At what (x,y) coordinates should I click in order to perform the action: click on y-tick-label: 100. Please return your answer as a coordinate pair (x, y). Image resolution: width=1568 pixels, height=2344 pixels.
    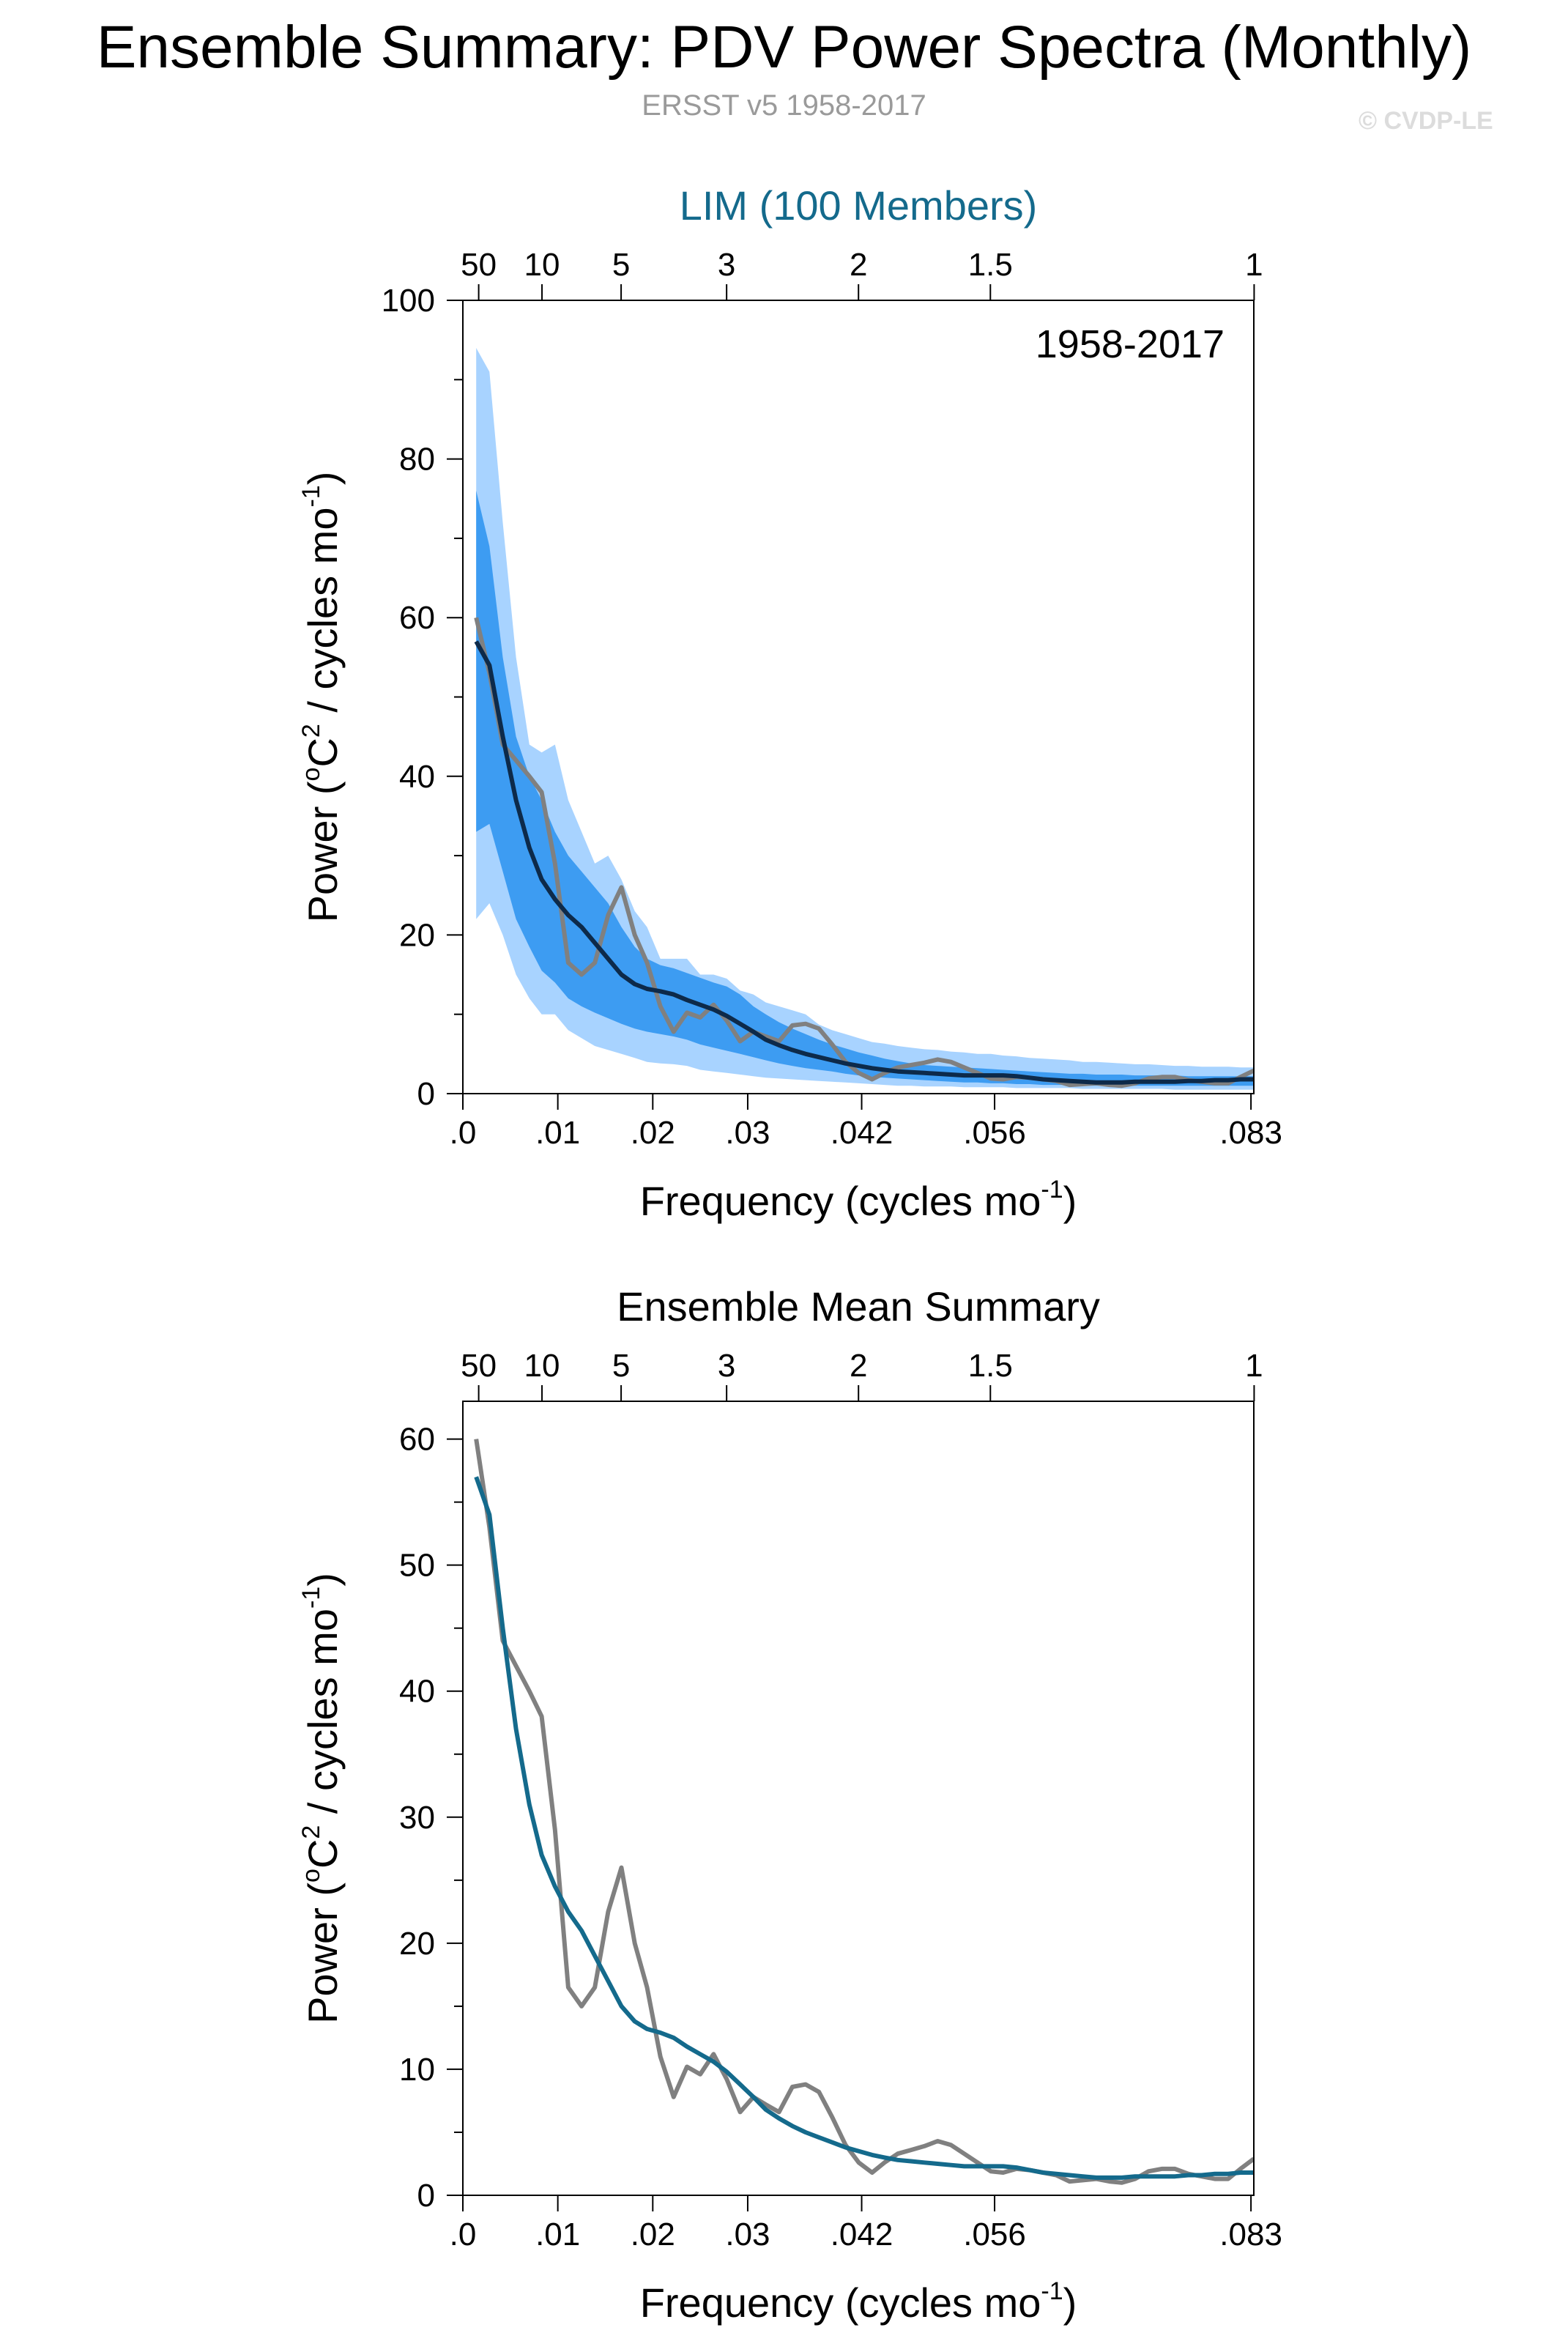
    Looking at the image, I should click on (408, 301).